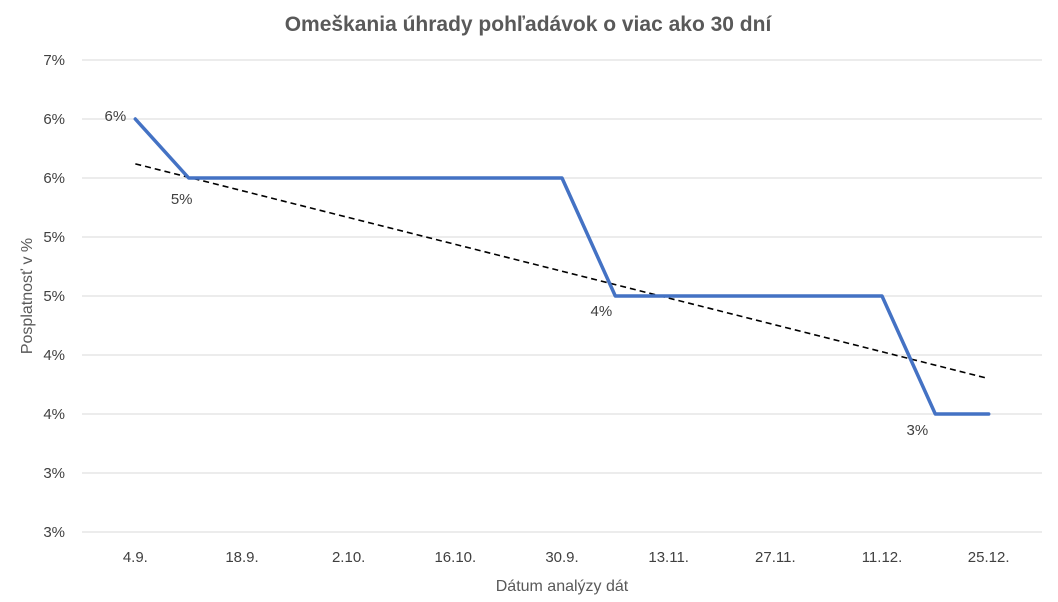 Image resolution: width=1058 pixels, height=602 pixels. Describe the element at coordinates (561, 557) in the screenshot. I see `x-tick-label: 30.9.` at that location.